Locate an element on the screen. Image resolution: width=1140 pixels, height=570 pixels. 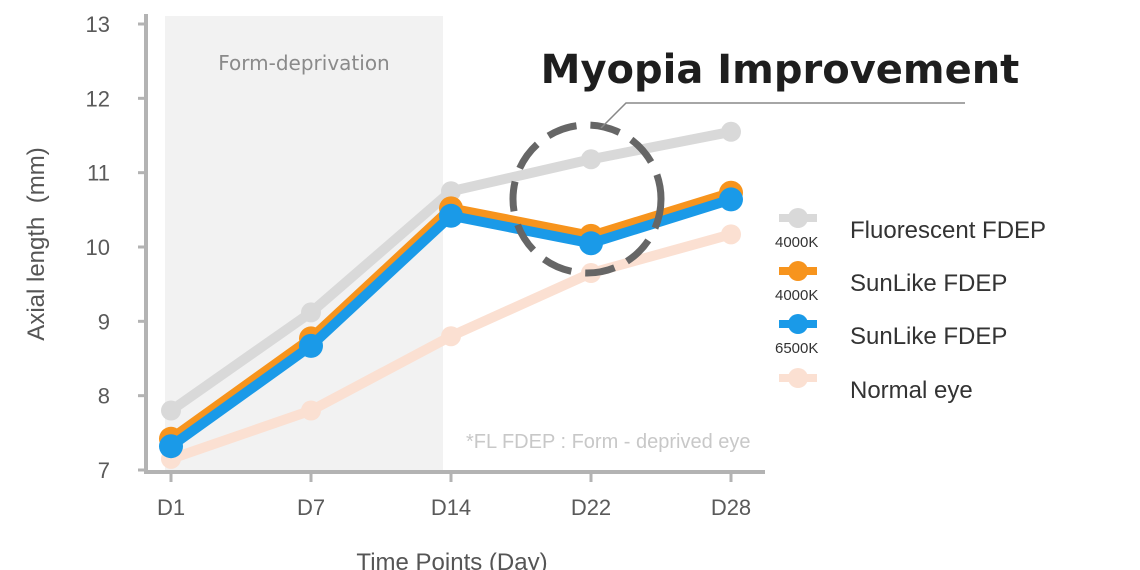
legend-item: SunLike FDEP 4000K is located at coordinates (891, 282).